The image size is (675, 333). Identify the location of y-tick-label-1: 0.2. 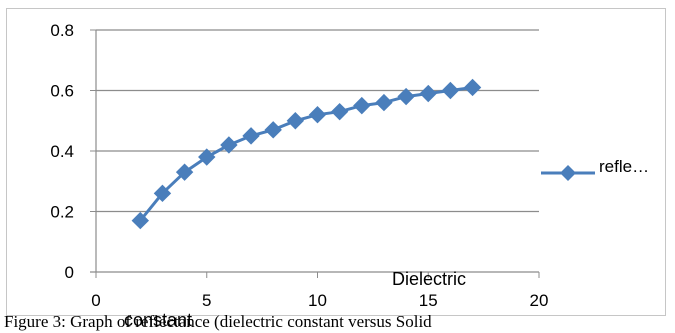
(62, 212).